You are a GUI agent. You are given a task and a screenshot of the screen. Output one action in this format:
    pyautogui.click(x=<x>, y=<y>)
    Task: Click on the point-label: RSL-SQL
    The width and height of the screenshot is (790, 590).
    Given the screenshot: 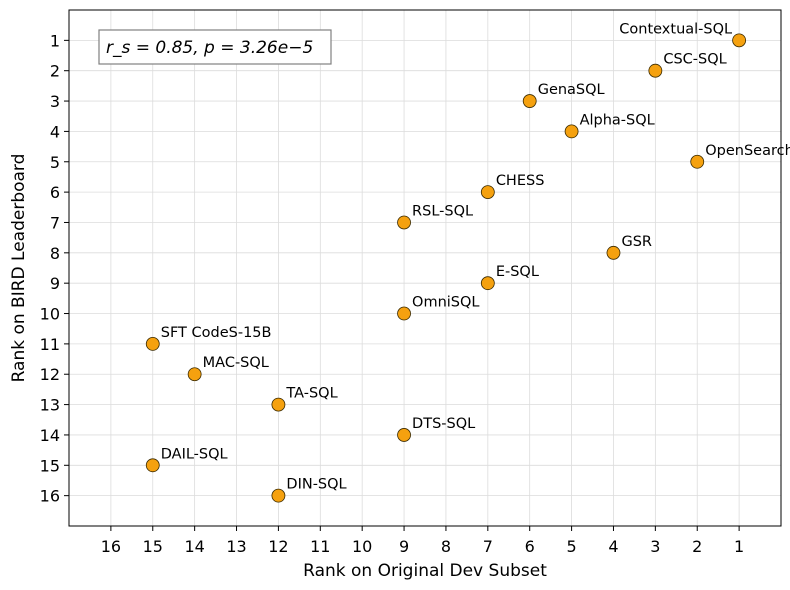 What is the action you would take?
    pyautogui.click(x=442, y=211)
    